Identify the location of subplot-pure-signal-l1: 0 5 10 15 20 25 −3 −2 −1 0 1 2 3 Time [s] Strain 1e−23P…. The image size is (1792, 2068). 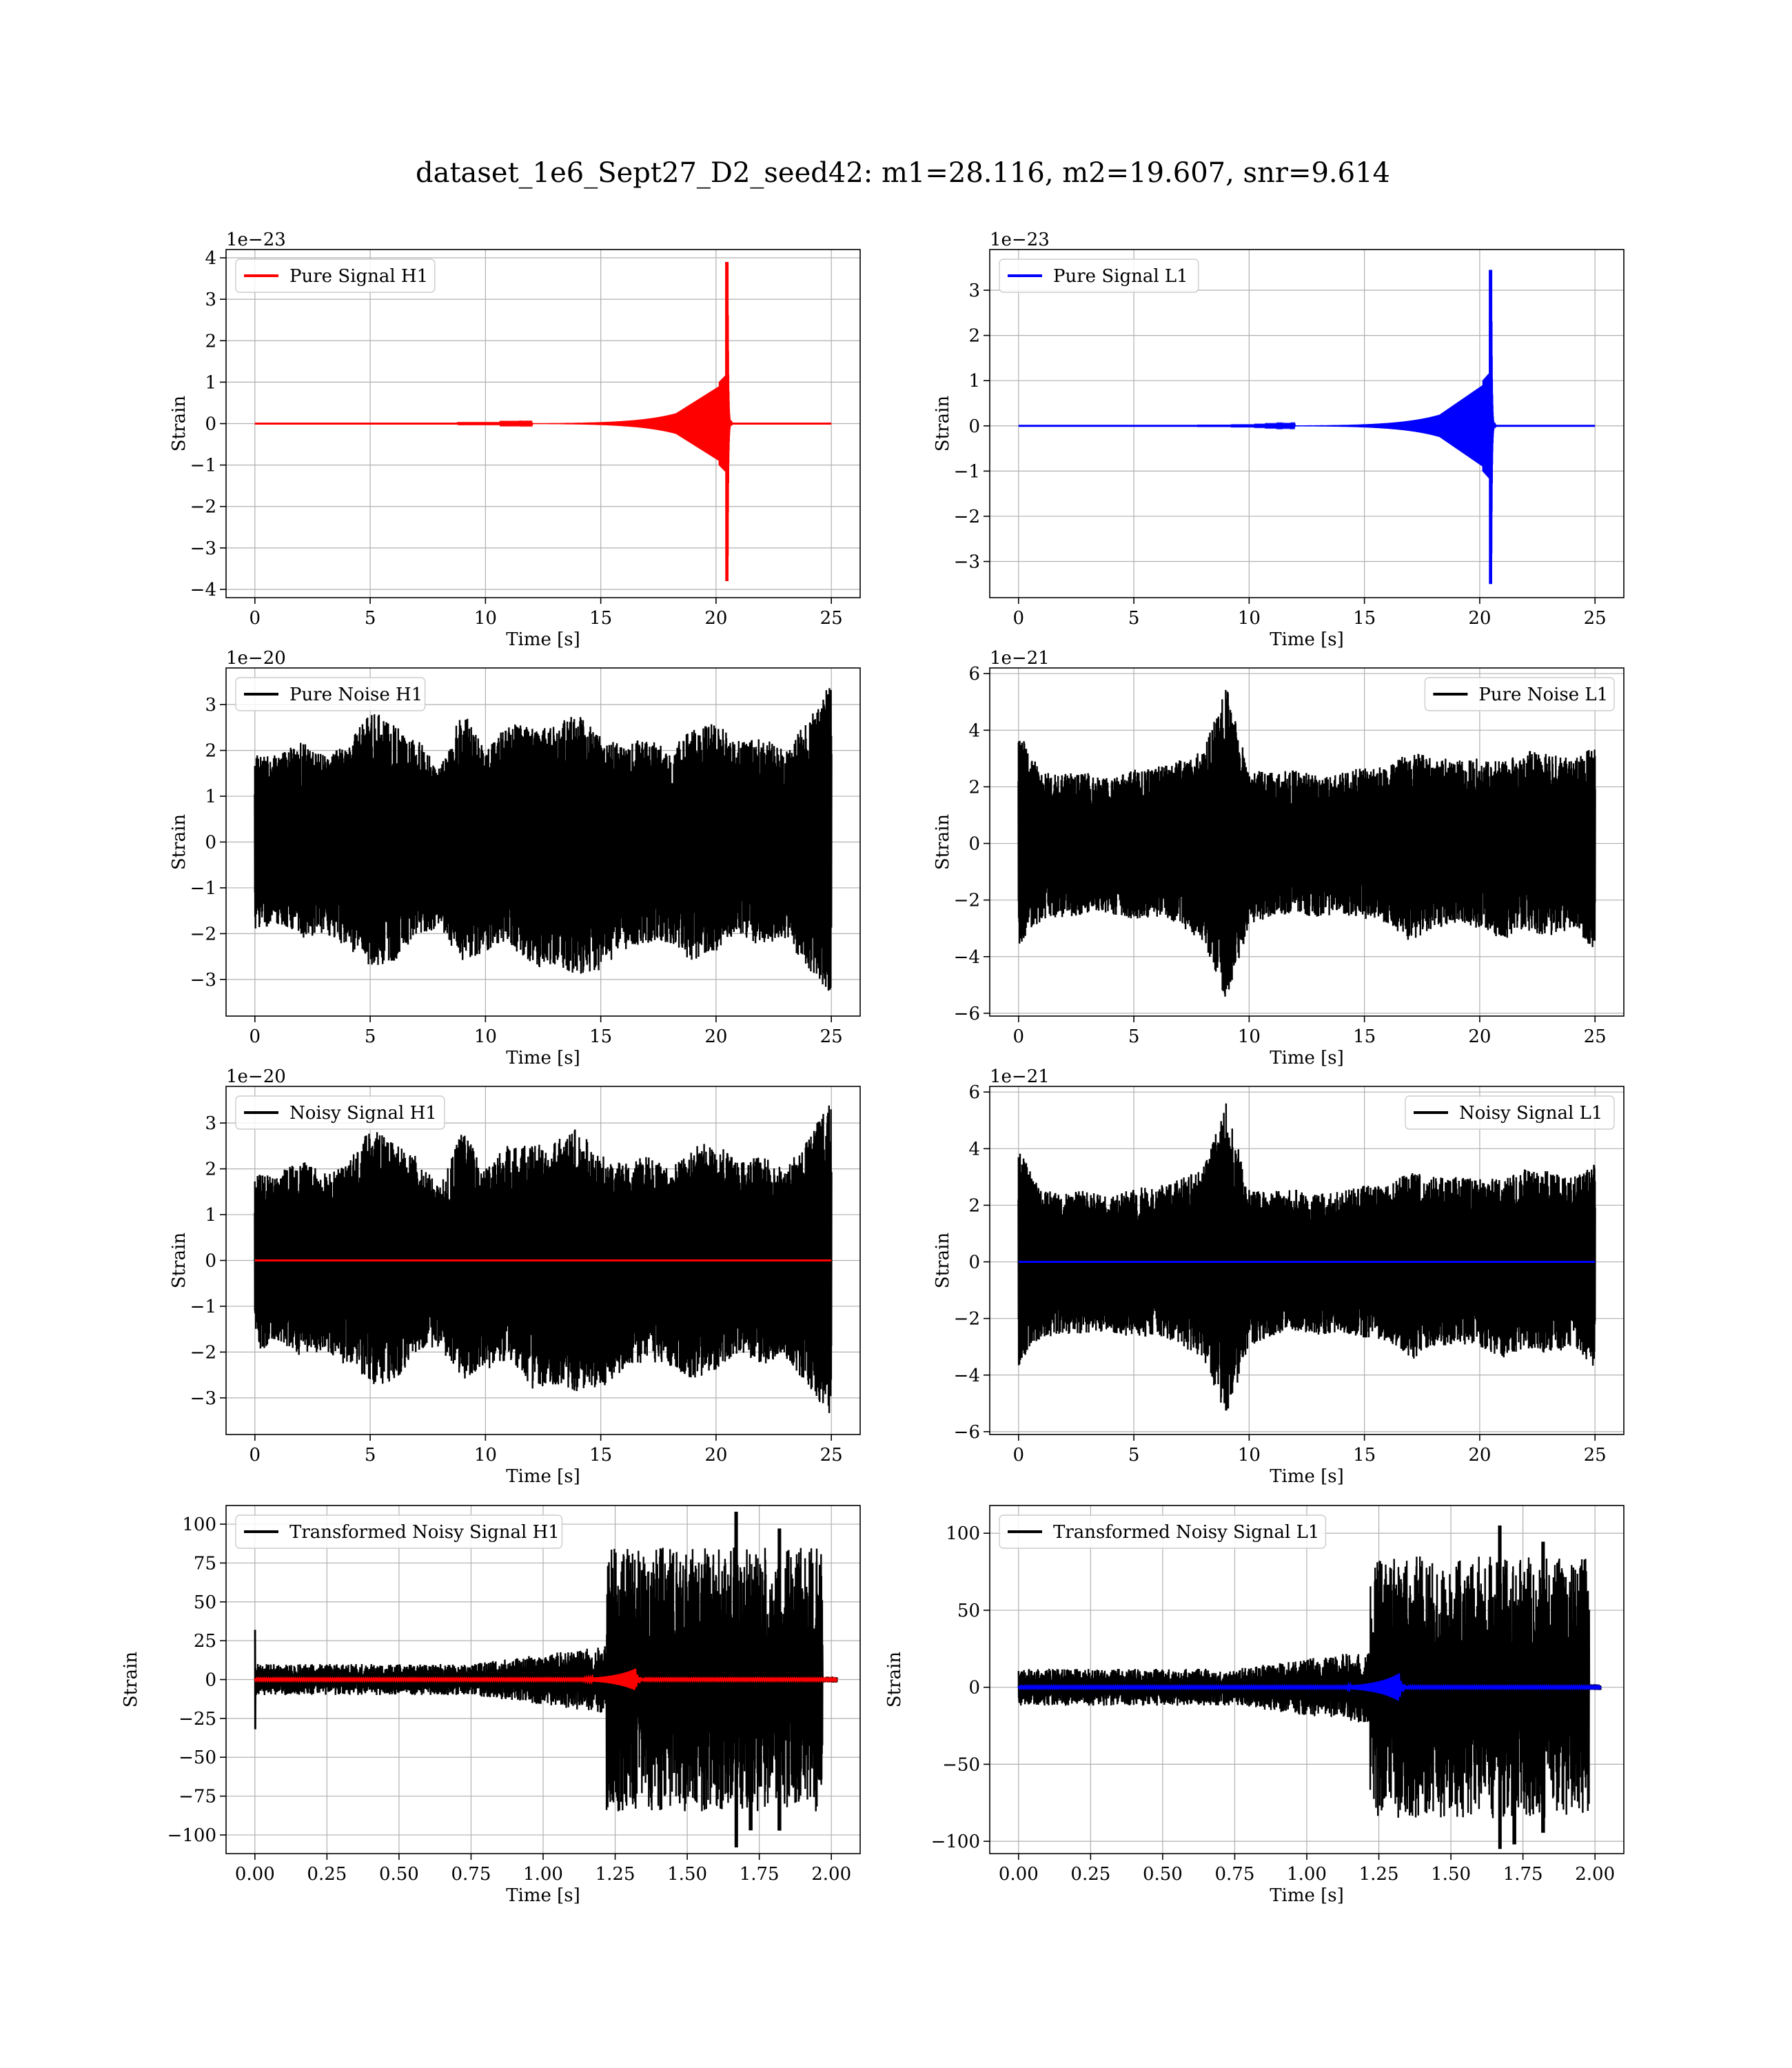
(1279, 440).